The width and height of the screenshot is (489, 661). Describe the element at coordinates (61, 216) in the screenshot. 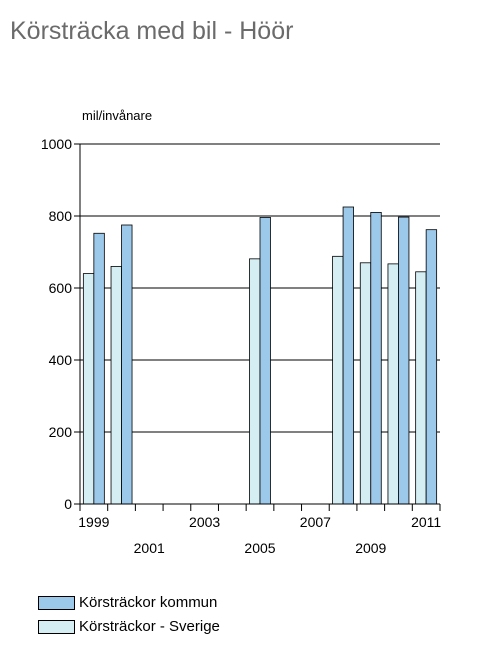

I see `y-tick-label: 800` at that location.